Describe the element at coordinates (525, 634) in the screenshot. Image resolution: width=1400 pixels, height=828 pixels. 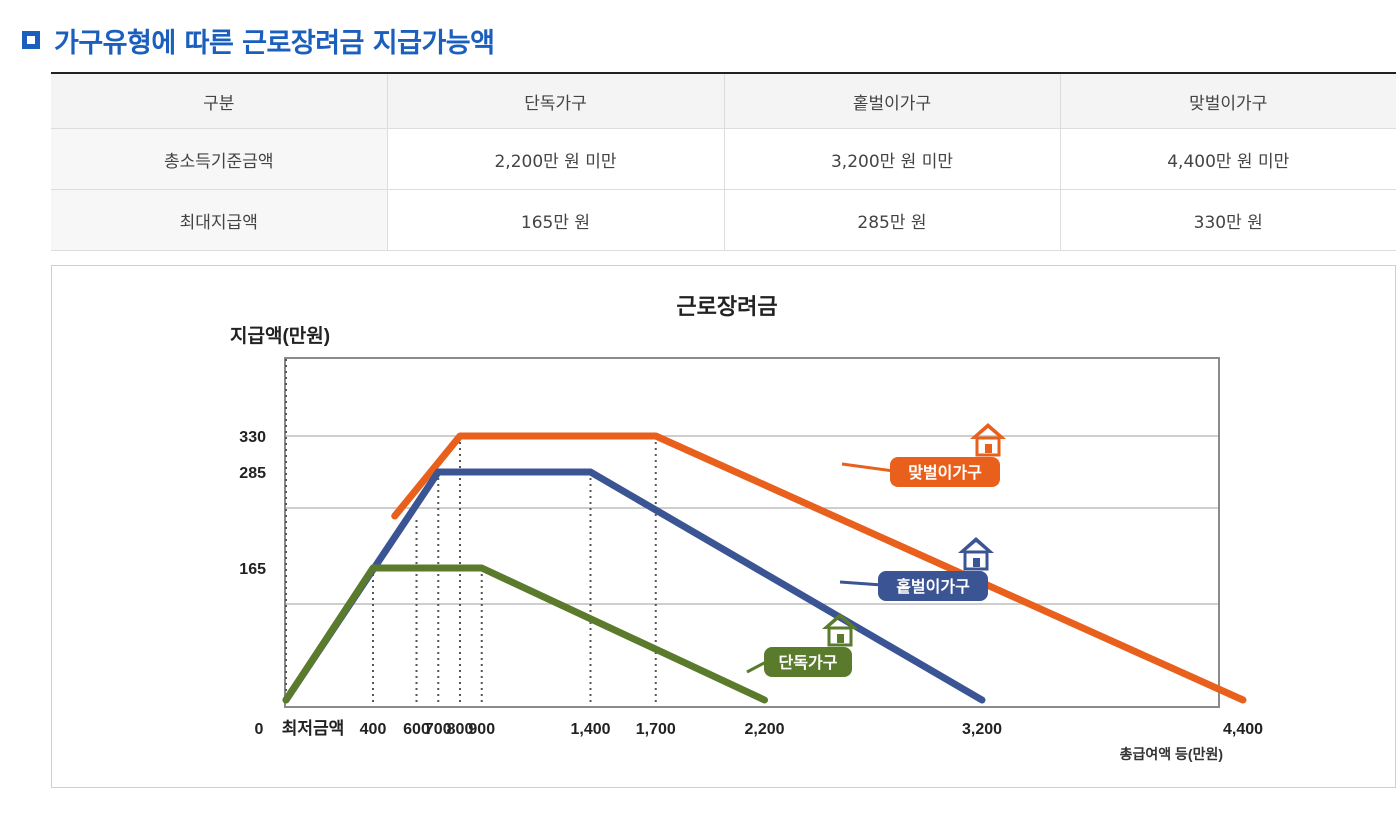
I see `series-line` at that location.